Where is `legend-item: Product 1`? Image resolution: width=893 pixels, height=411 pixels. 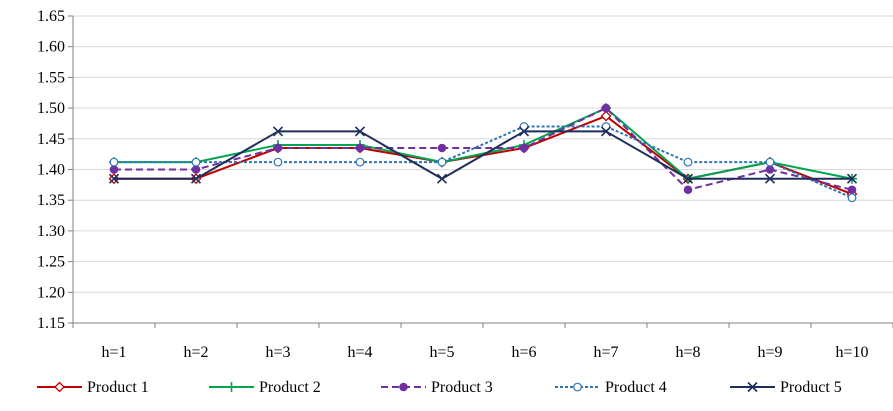 legend-item: Product 1 is located at coordinates (93, 387).